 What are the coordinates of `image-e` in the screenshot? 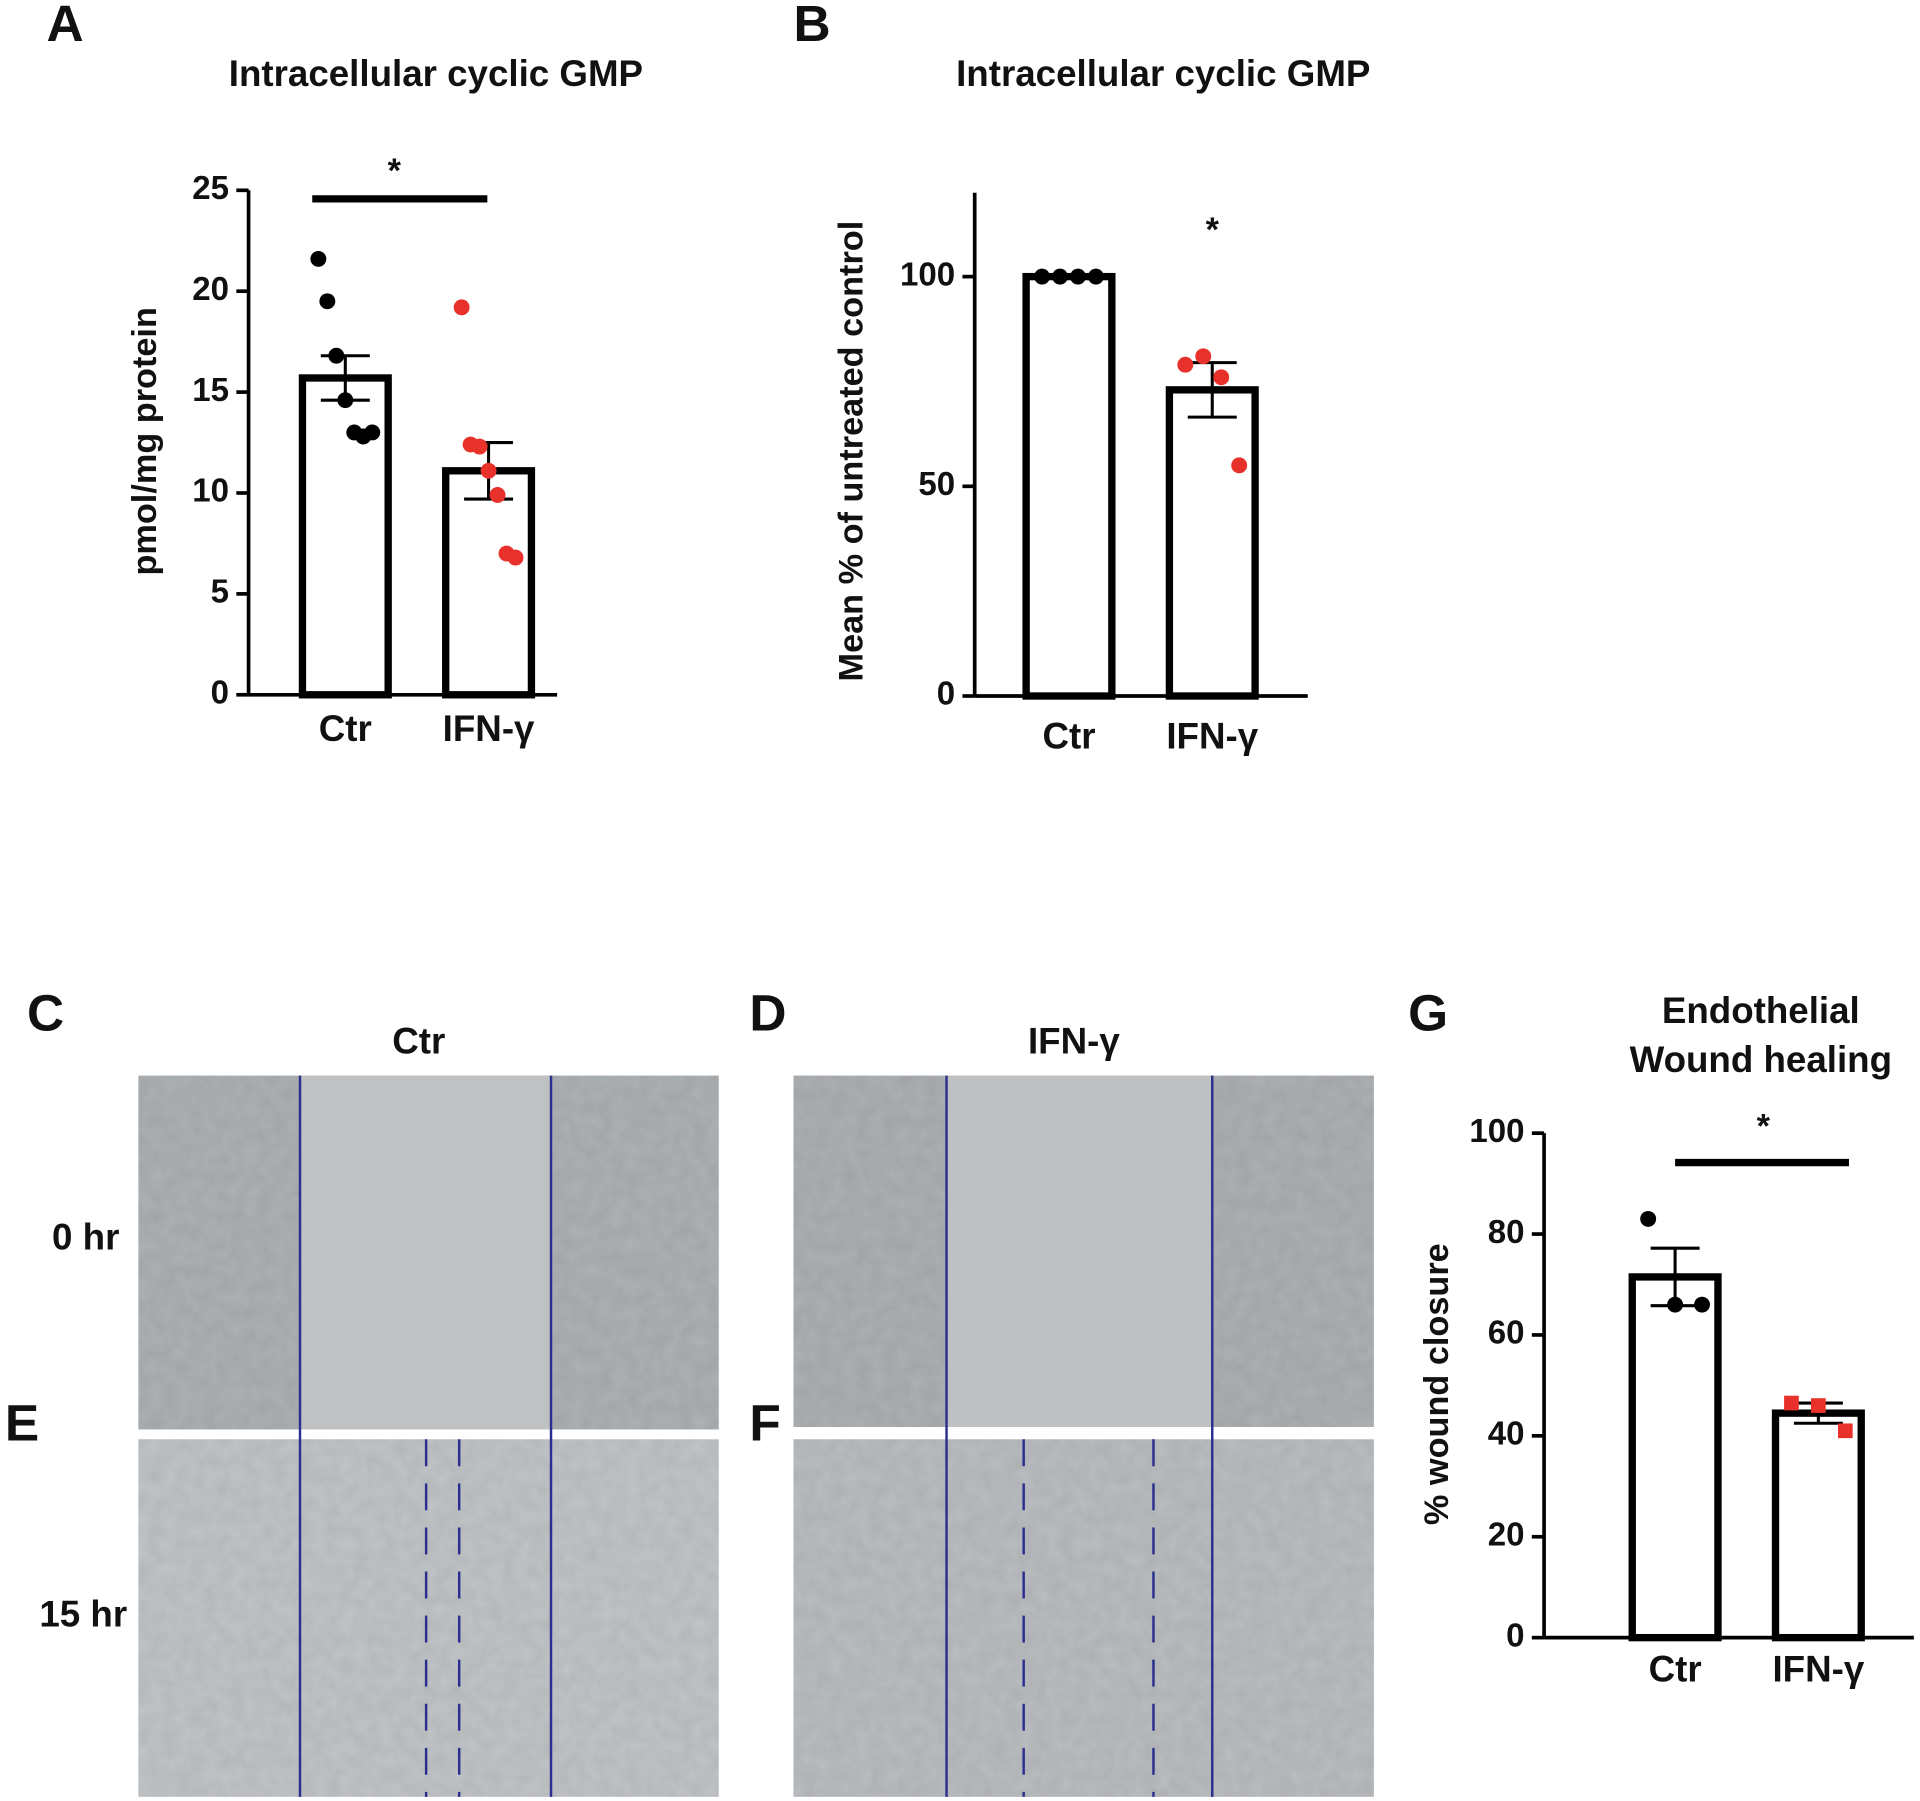 It's located at (428, 1618).